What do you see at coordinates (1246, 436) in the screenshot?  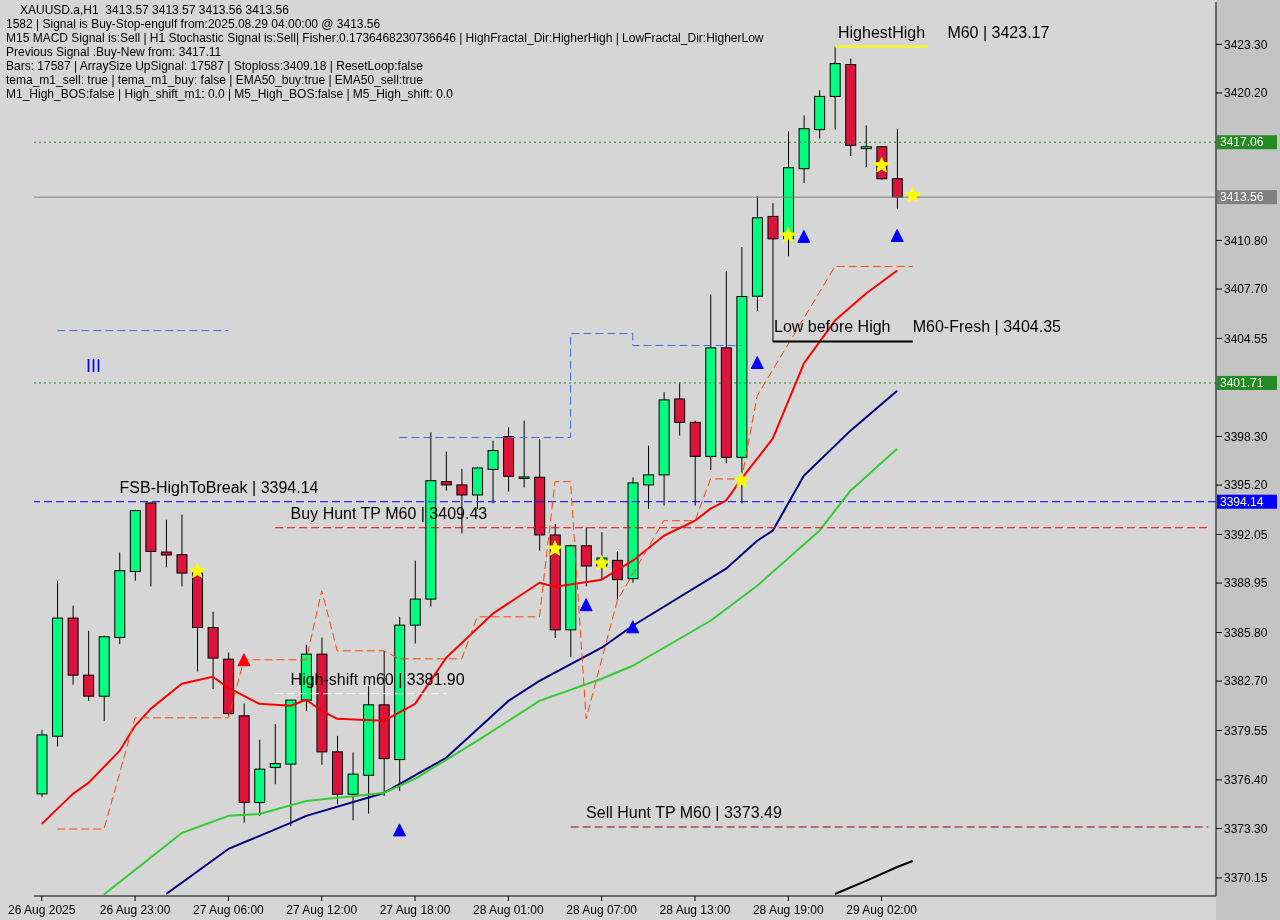 I see `y-tick-label: 3398.30` at bounding box center [1246, 436].